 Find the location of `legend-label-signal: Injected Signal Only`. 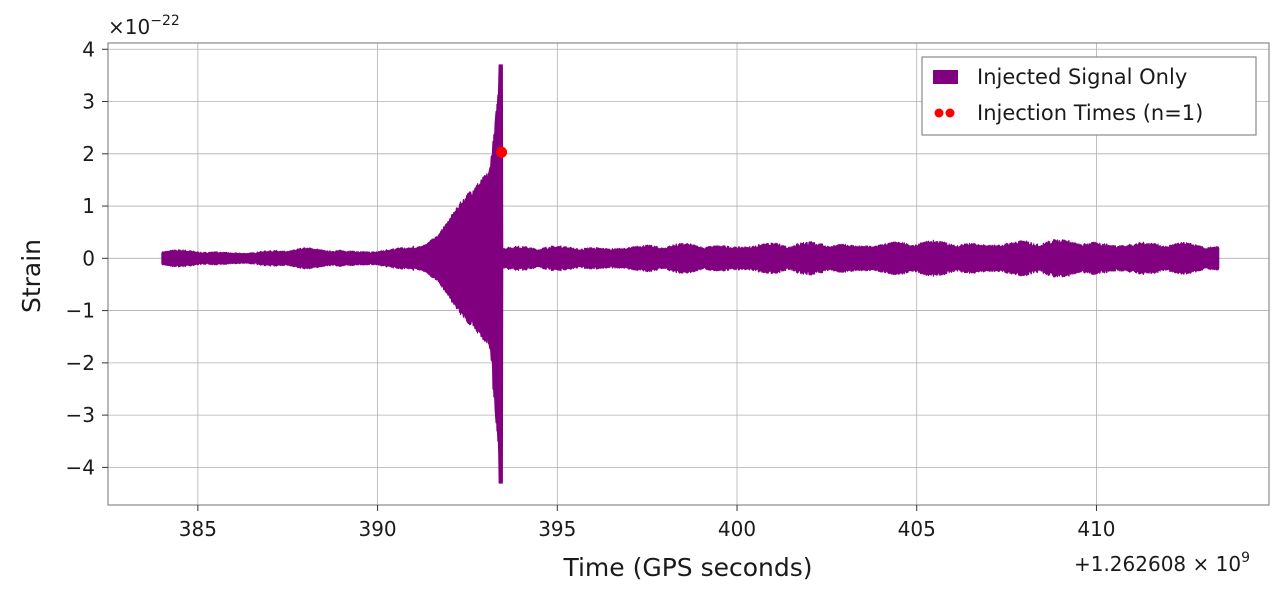

legend-label-signal: Injected Signal Only is located at coordinates (1082, 77).